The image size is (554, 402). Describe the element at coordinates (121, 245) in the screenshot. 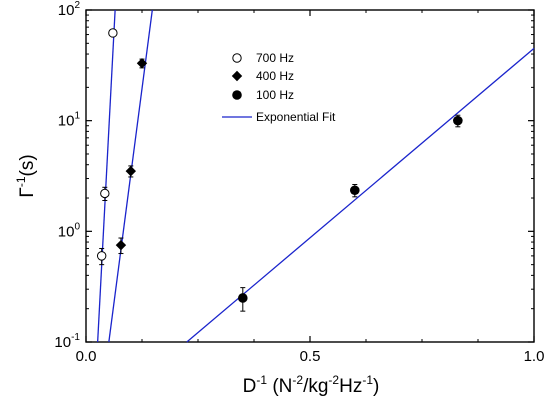

I see `data-point-s1-p0` at that location.